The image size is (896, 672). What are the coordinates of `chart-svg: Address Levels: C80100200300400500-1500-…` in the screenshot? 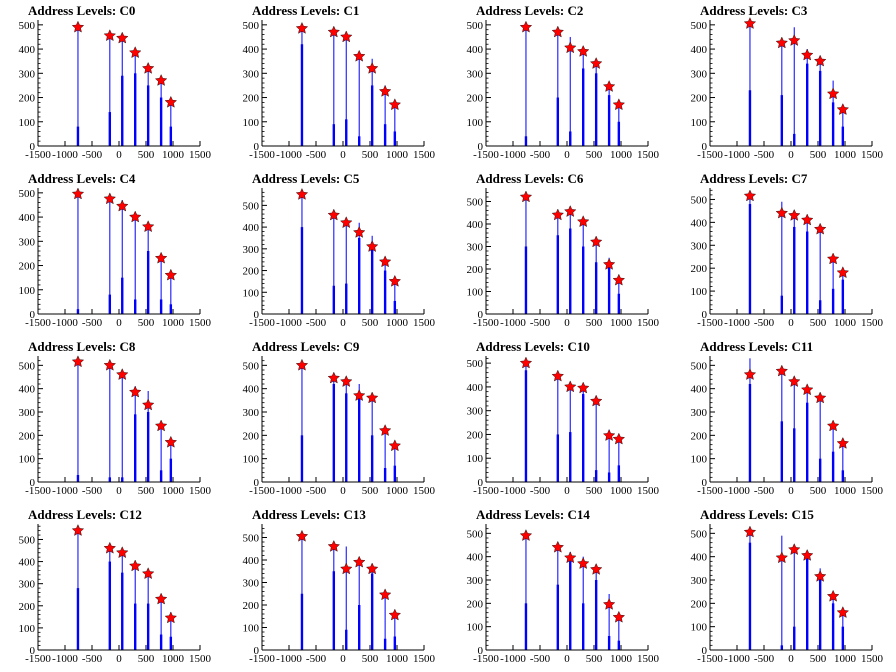 It's located at (115, 418).